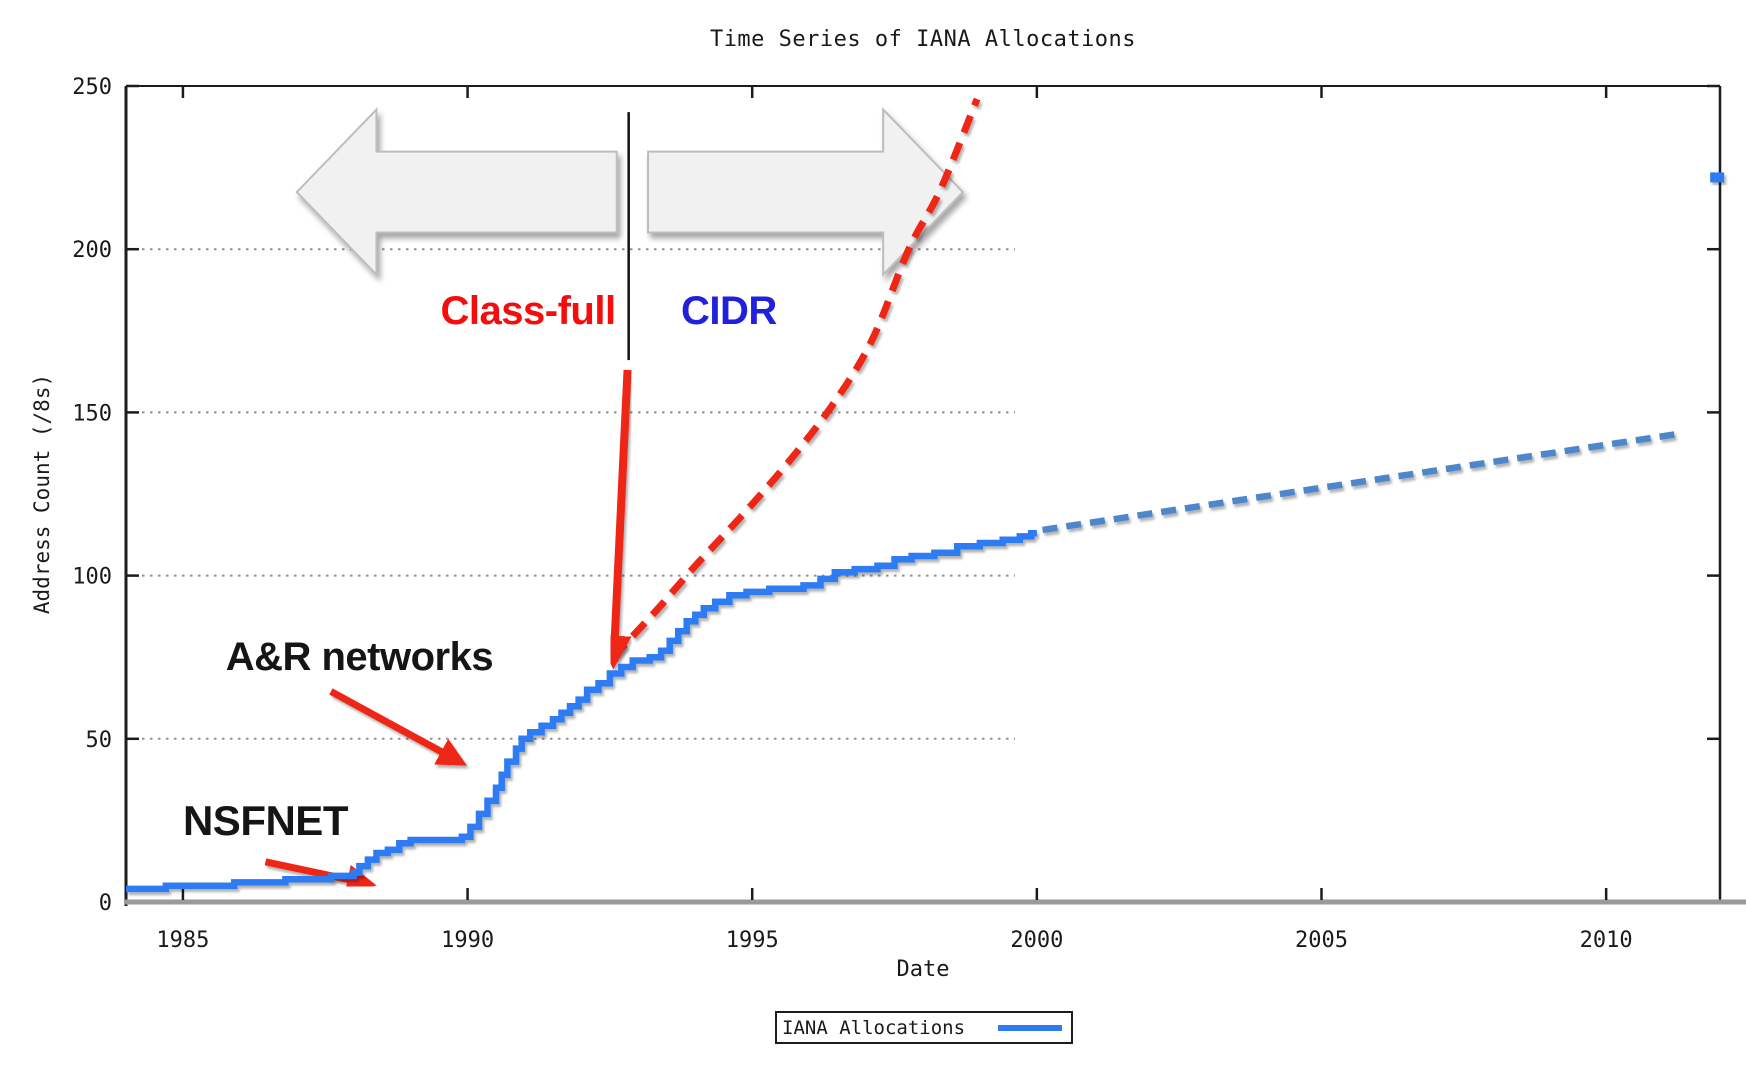 Image resolution: width=1746 pixels, height=1070 pixels. Describe the element at coordinates (456, 192) in the screenshot. I see `era-arrow-left` at that location.